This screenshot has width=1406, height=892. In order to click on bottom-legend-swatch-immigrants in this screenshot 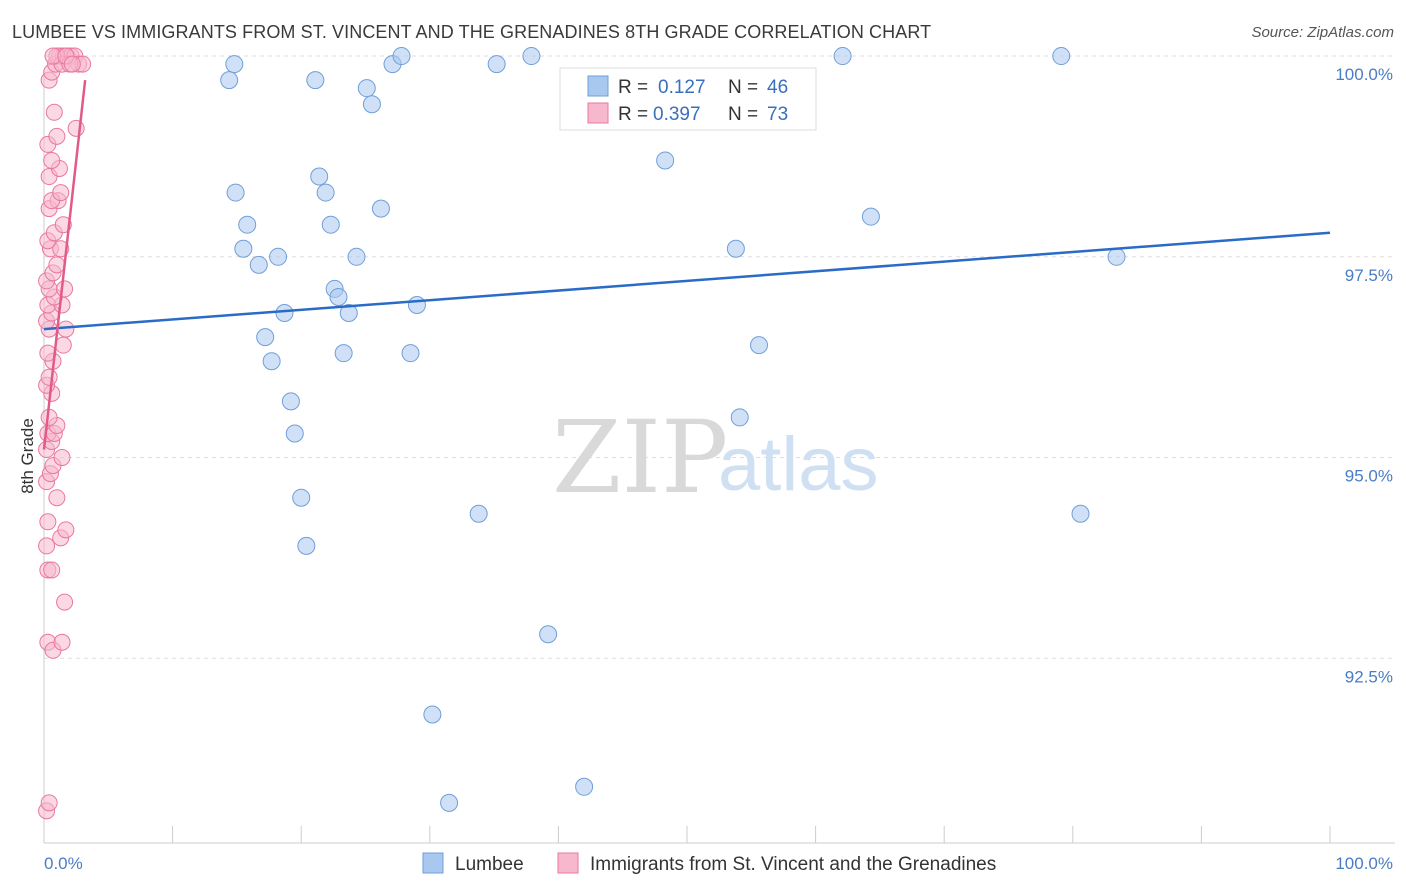, I will do `click(568, 863)`.